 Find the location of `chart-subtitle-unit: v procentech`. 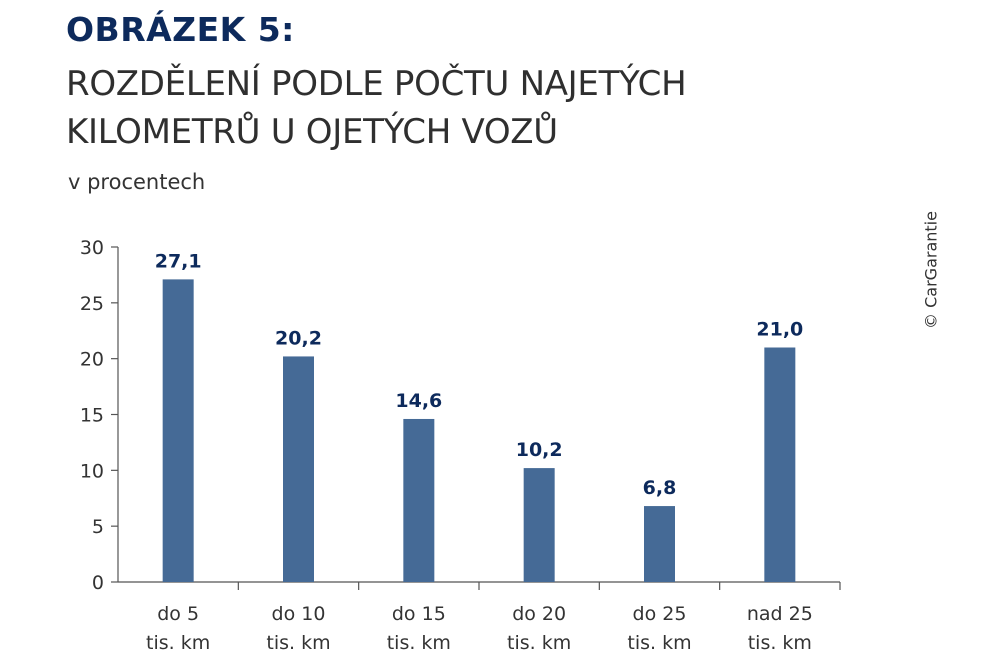

chart-subtitle-unit: v procentech is located at coordinates (137, 182).